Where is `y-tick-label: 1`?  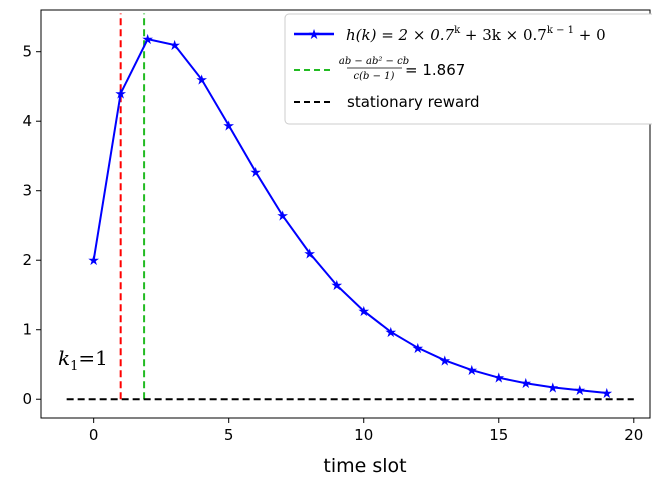 y-tick-label: 1 is located at coordinates (27, 330).